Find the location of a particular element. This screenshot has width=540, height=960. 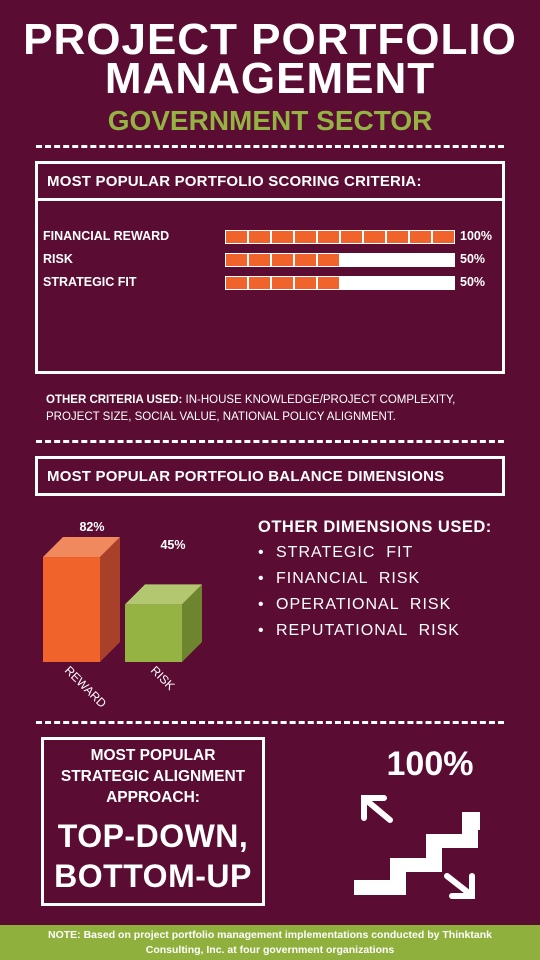

dimension-item: • REPUTATIONAL RISK is located at coordinates (359, 631).